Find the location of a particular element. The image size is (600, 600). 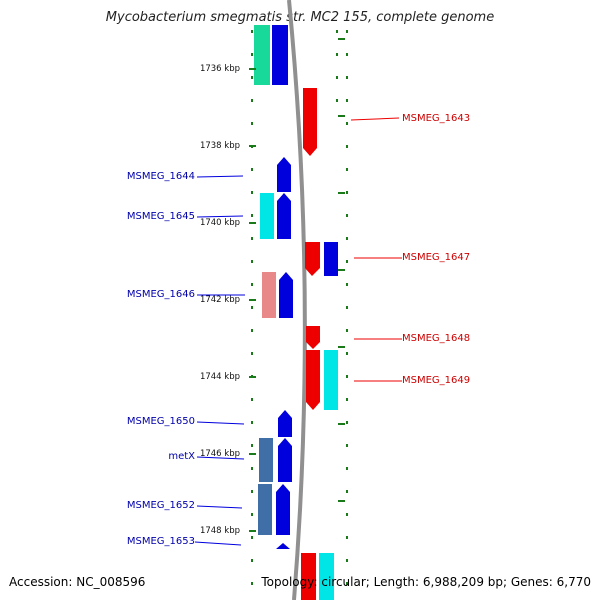

accession-text: Accession: NC_008596 is located at coordinates (77, 582).